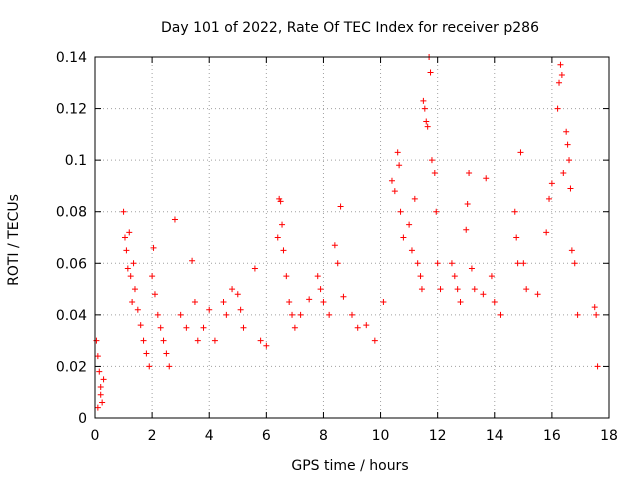 Image resolution: width=640 pixels, height=480 pixels. Describe the element at coordinates (323, 436) in the screenshot. I see `x-tick-label: 8` at that location.